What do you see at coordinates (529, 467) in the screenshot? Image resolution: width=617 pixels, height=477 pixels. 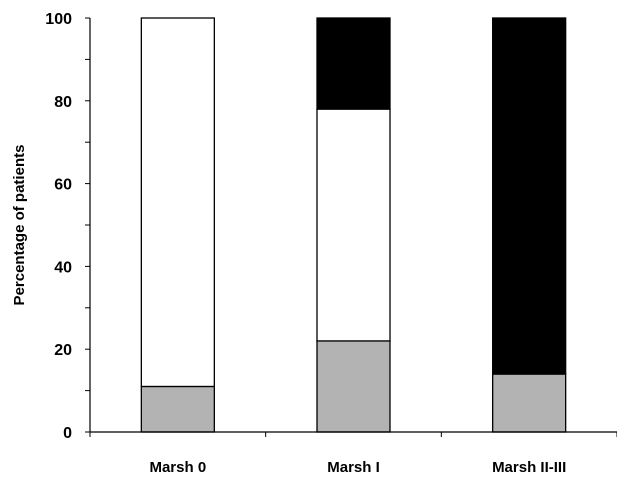 I see `x-tick-label: Marsh II-III` at bounding box center [529, 467].